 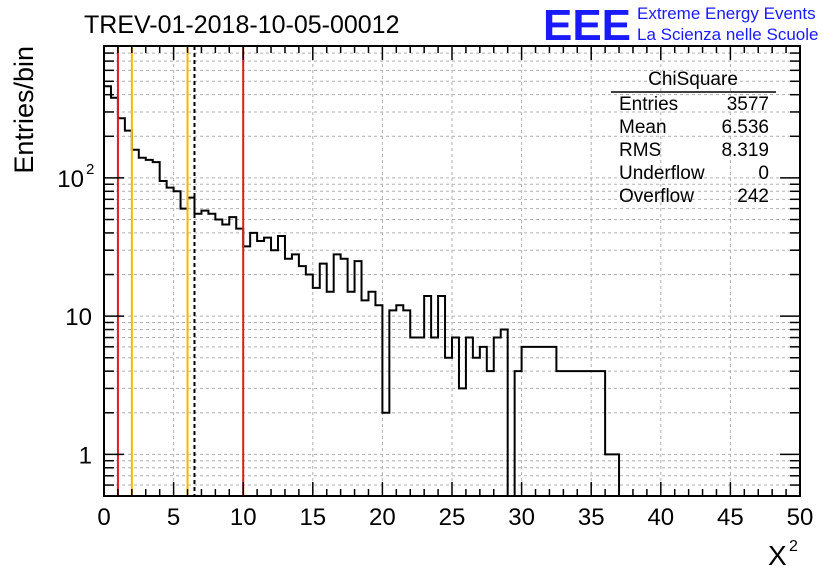 I want to click on x-axis-label-superscript: 2, so click(x=793, y=546).